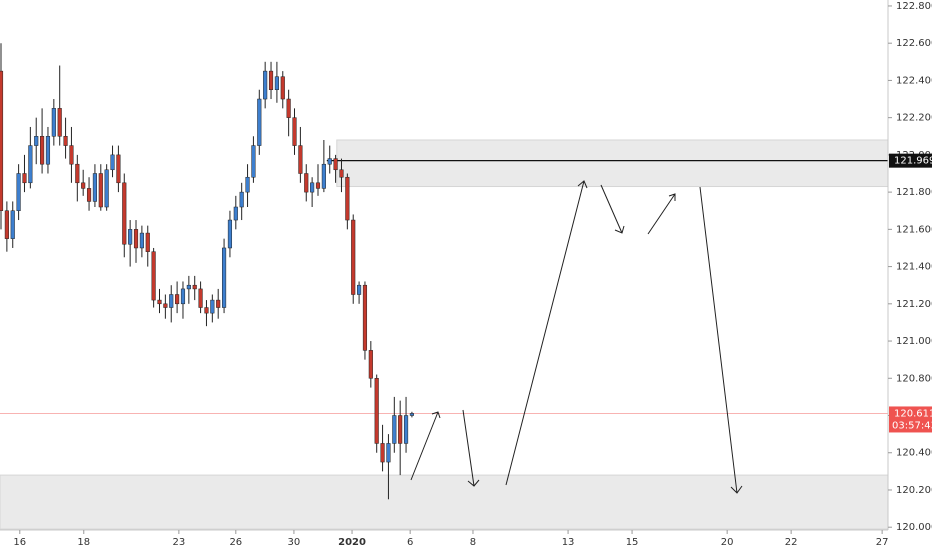 The image size is (932, 550). I want to click on y-tick-label: 122.200, so click(914, 118).